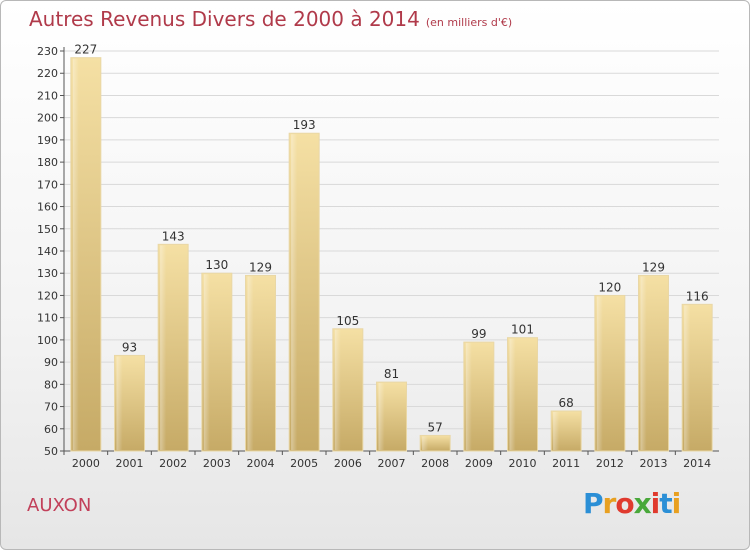 The height and width of the screenshot is (550, 750). I want to click on bar-value-label: 120, so click(609, 287).